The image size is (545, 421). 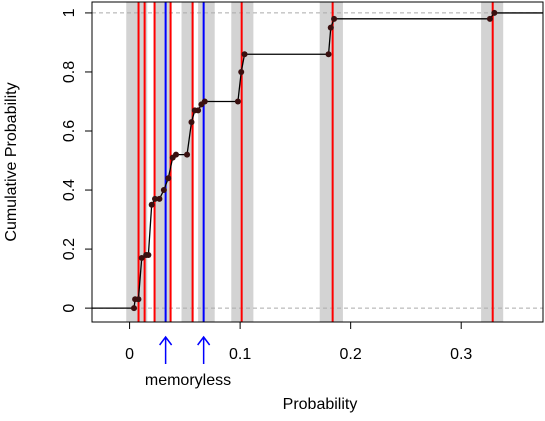 What do you see at coordinates (461, 354) in the screenshot?
I see `x-tick-label: 0.3` at bounding box center [461, 354].